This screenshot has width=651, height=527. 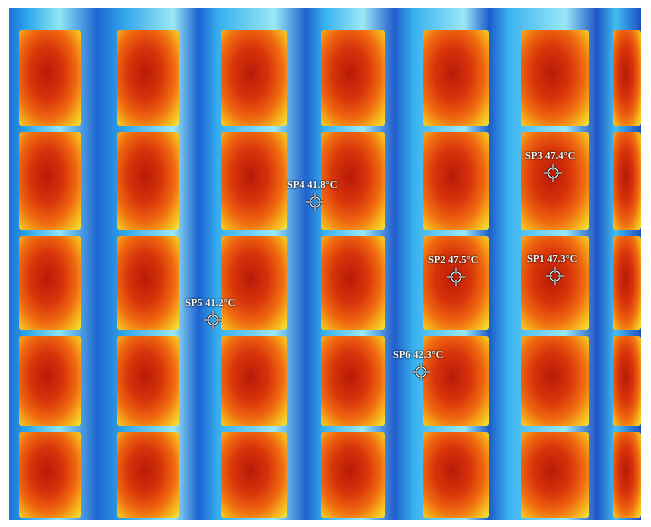 What do you see at coordinates (418, 355) in the screenshot?
I see `spot-label: SP6 42.3°C` at bounding box center [418, 355].